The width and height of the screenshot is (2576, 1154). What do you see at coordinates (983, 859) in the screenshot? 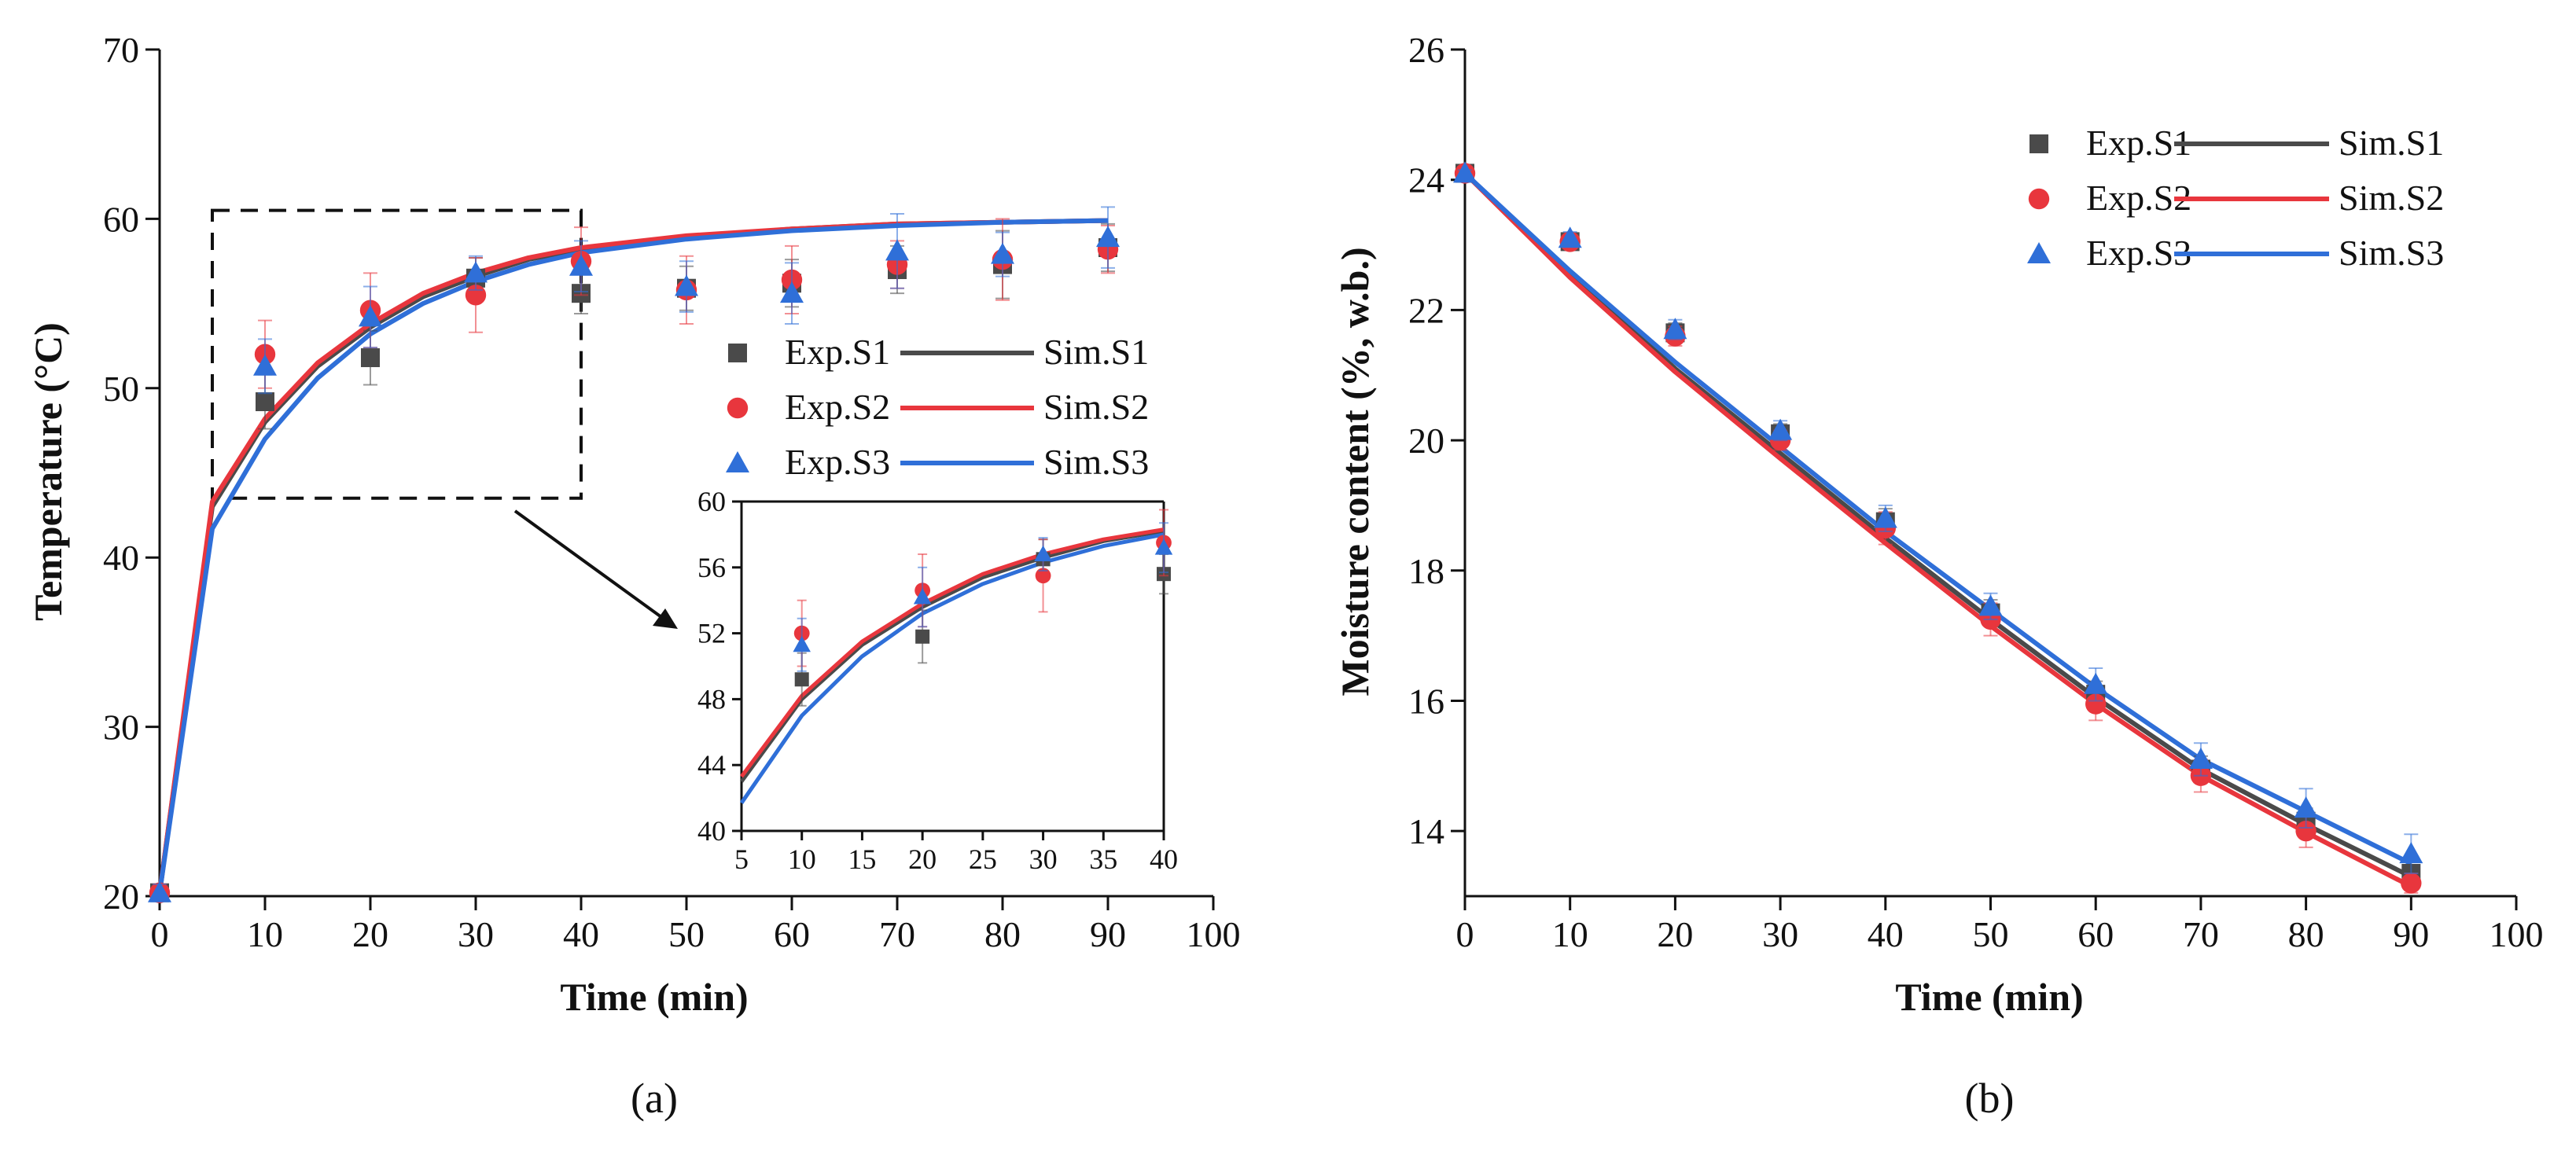
I see `inset-x-tick-label: 25` at bounding box center [983, 859].